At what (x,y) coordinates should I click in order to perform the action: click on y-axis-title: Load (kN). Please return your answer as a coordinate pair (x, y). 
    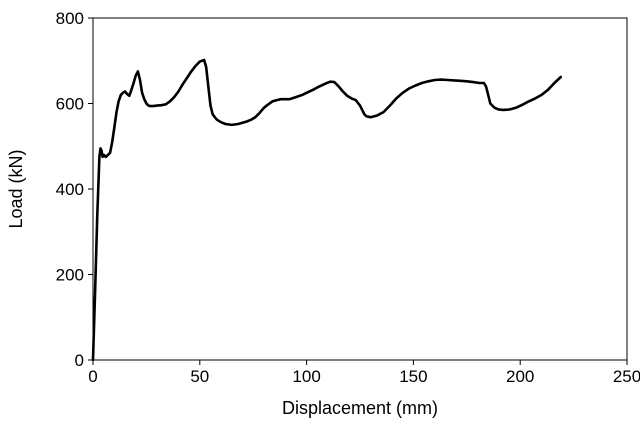
    Looking at the image, I should click on (16, 188).